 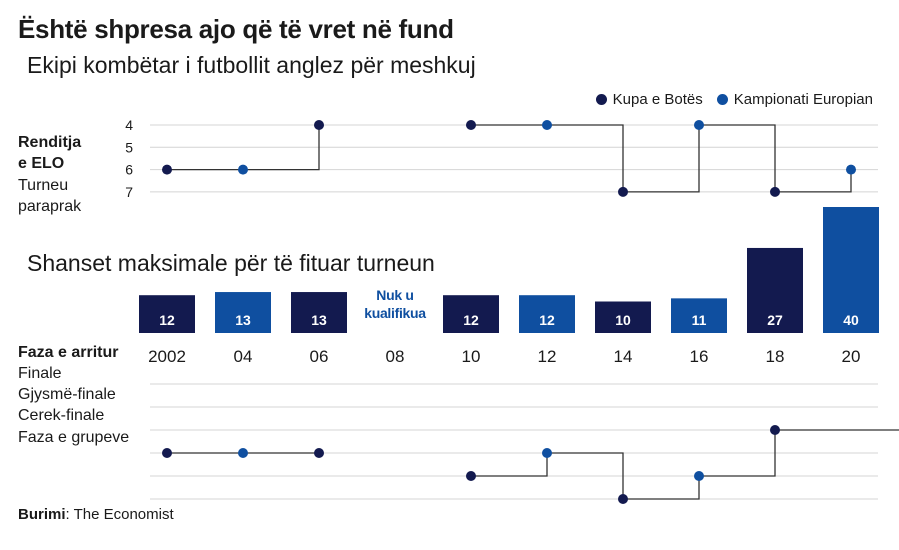 What do you see at coordinates (231, 263) in the screenshot?
I see `section-title-win-chance: Shanset maksimale për të fituar turneun` at bounding box center [231, 263].